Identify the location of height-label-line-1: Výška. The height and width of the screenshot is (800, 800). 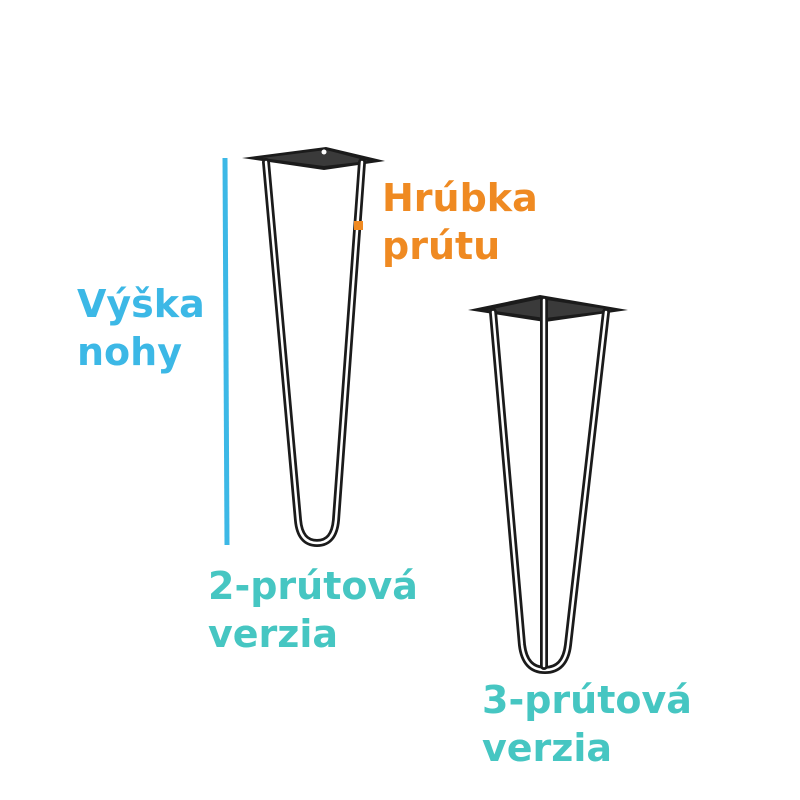
(141, 304).